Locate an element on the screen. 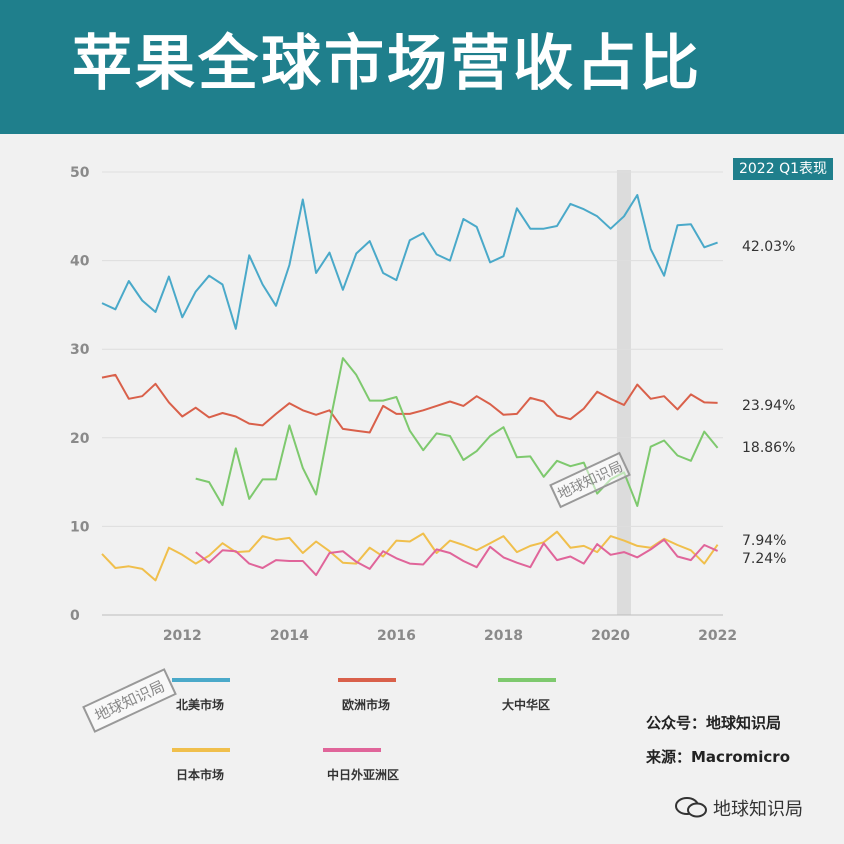 The image size is (844, 844). y-tick-label: 30 is located at coordinates (80, 350).